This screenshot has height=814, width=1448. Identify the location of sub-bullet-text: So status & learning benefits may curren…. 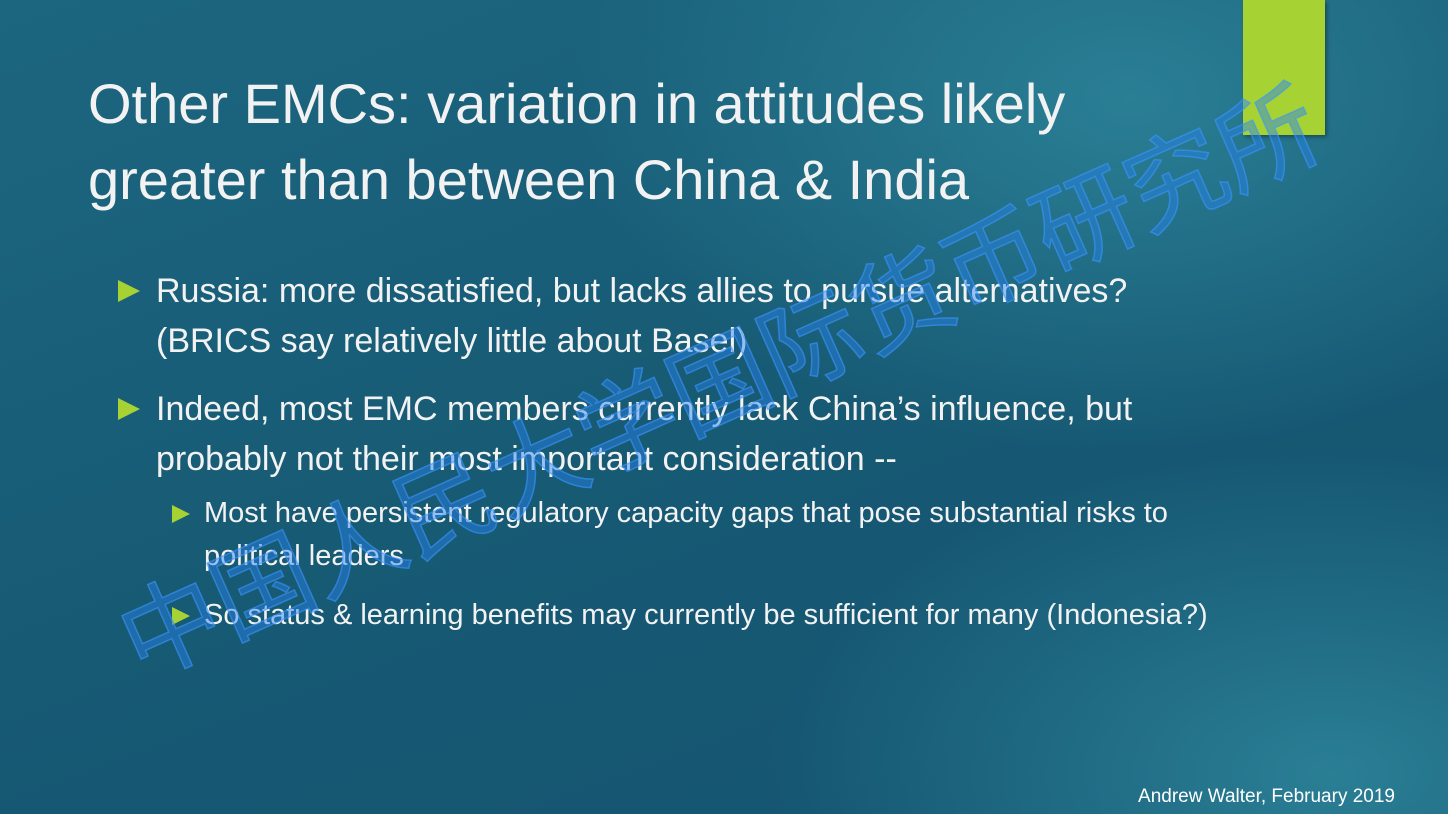
(706, 615).